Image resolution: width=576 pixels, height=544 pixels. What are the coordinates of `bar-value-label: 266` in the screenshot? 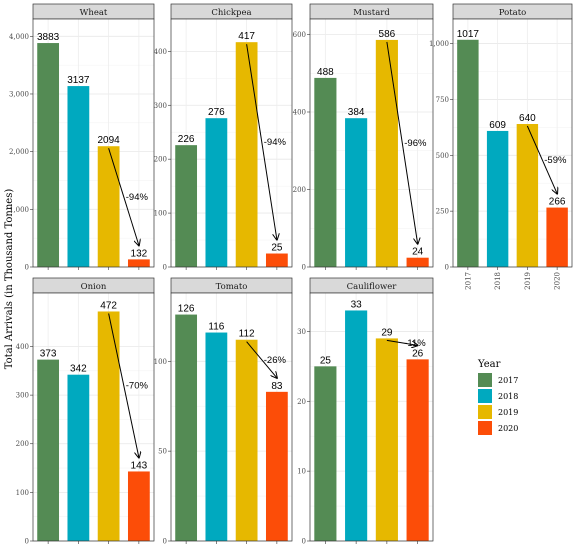 It's located at (557, 202).